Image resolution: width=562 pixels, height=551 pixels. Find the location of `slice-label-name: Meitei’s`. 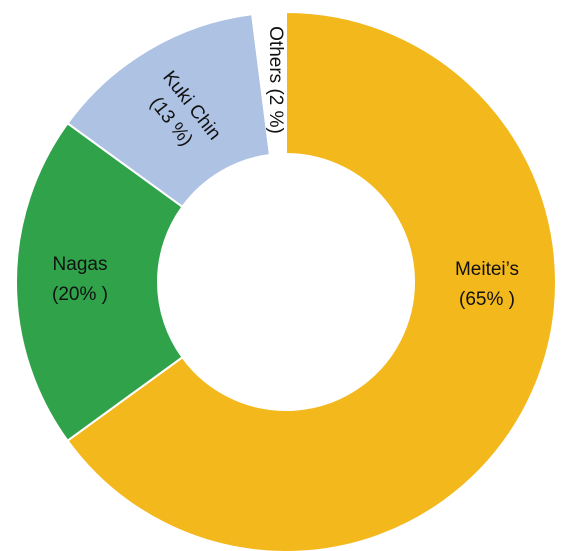

slice-label-name: Meitei’s is located at coordinates (487, 269).